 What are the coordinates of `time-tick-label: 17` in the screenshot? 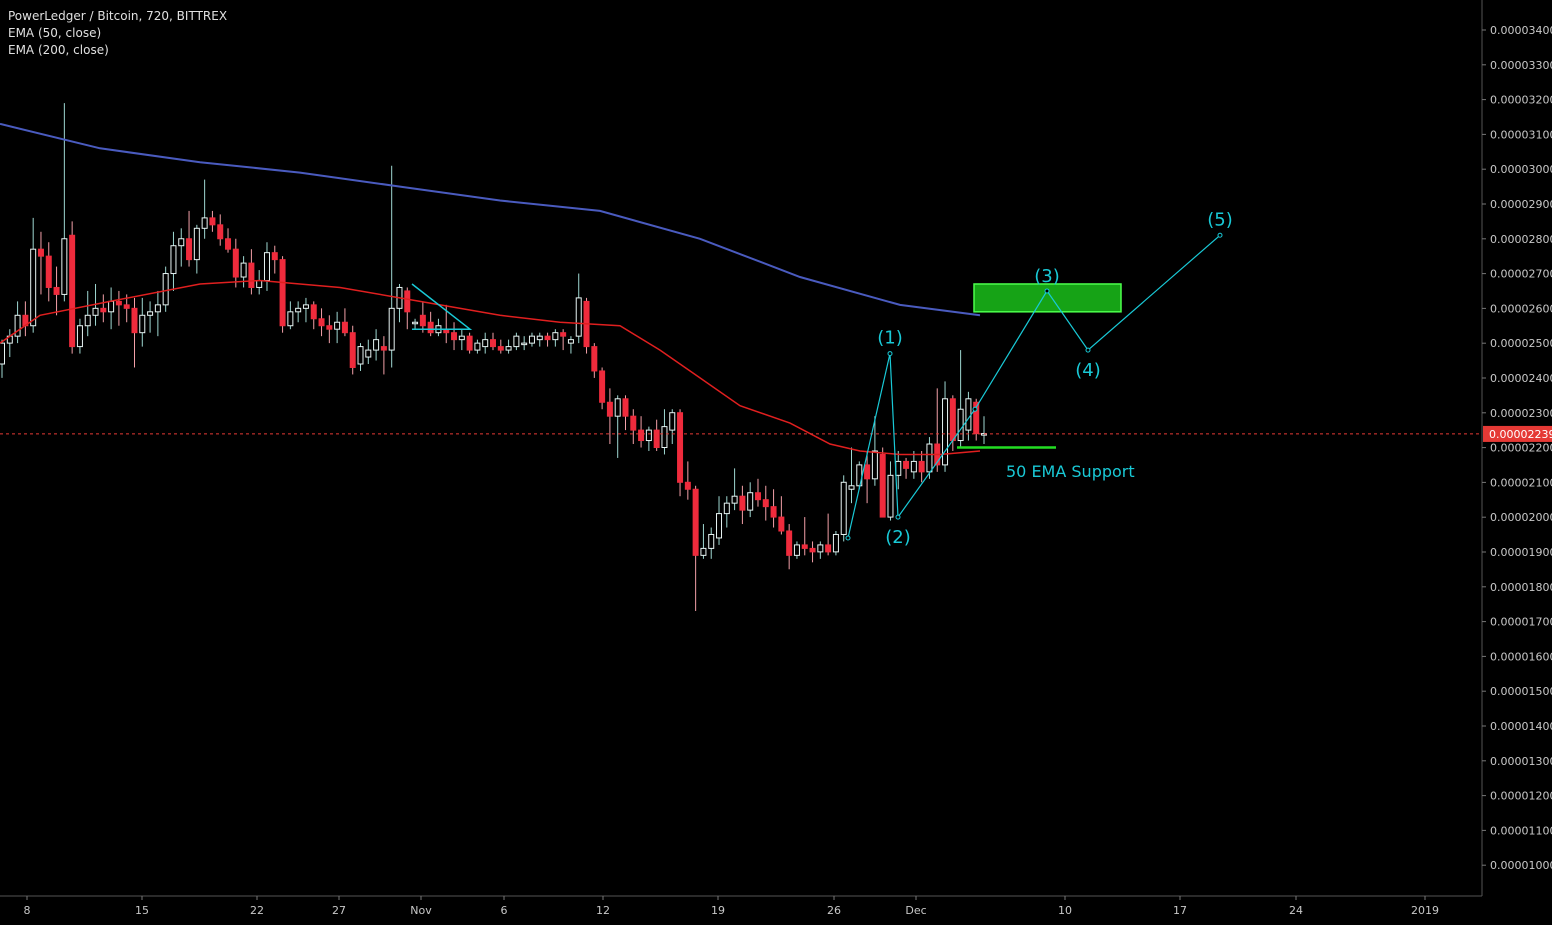 It's located at (1180, 910).